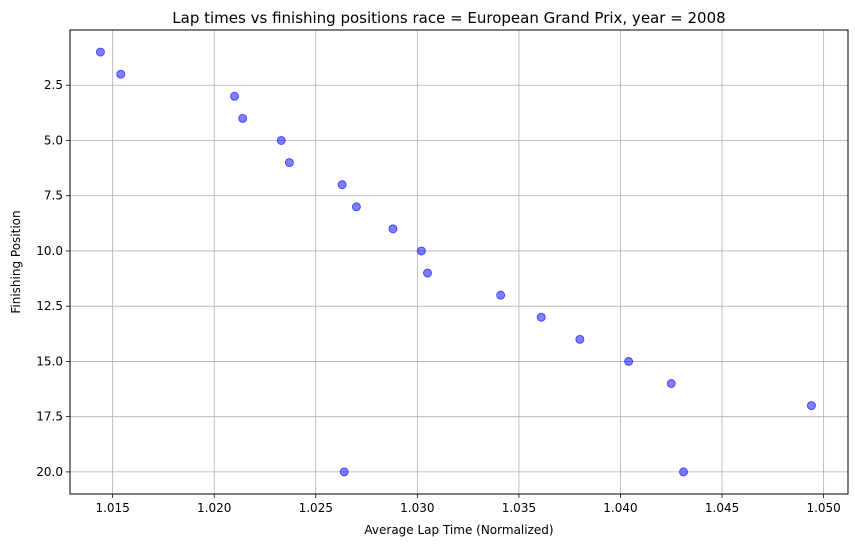 This screenshot has height=547, width=855. I want to click on x-tick-label: 1.040, so click(620, 508).